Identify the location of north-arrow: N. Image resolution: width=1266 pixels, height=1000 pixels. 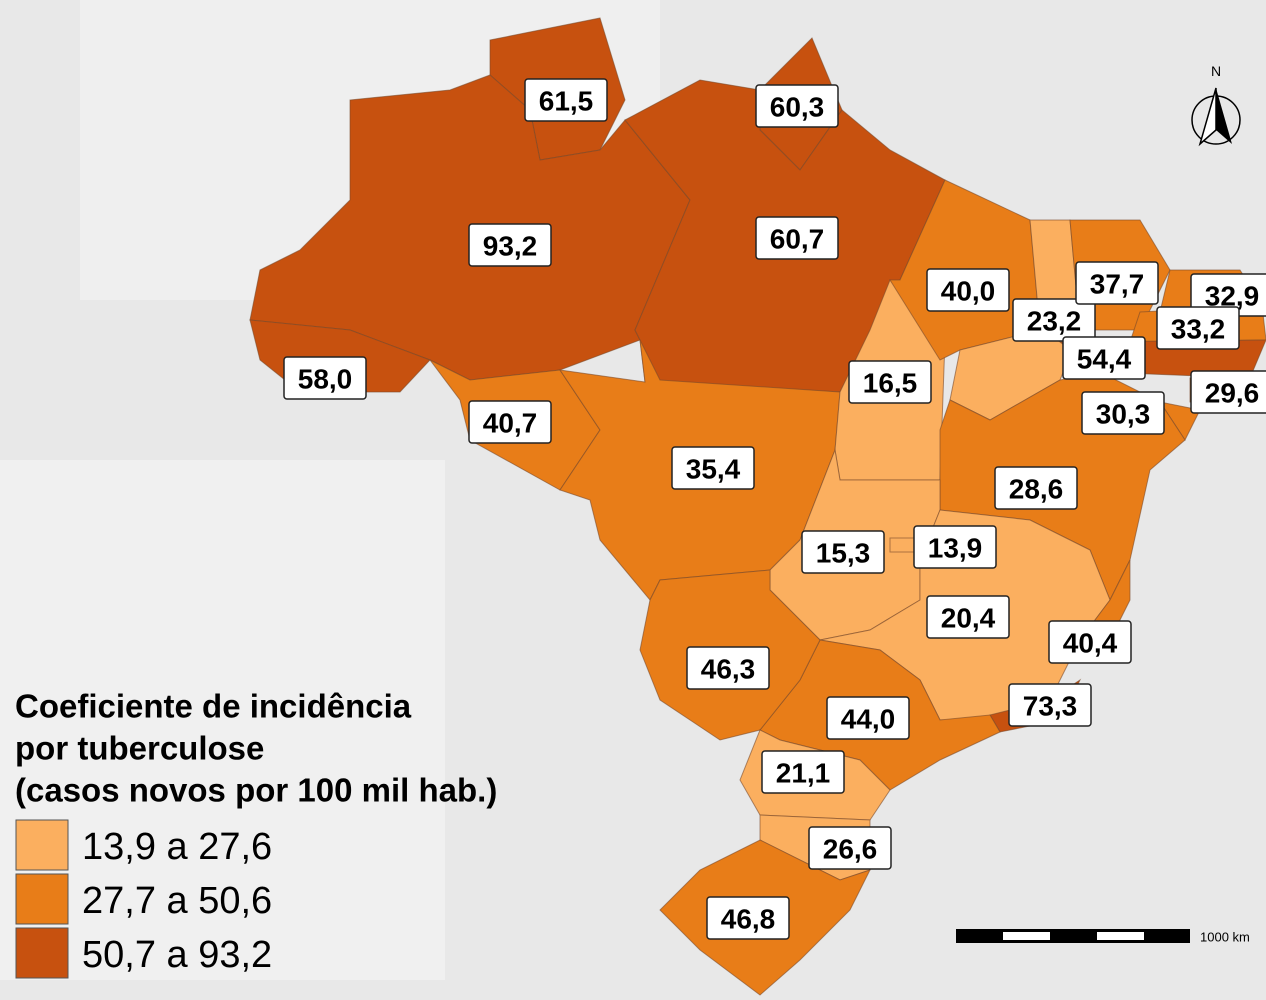
(1216, 105).